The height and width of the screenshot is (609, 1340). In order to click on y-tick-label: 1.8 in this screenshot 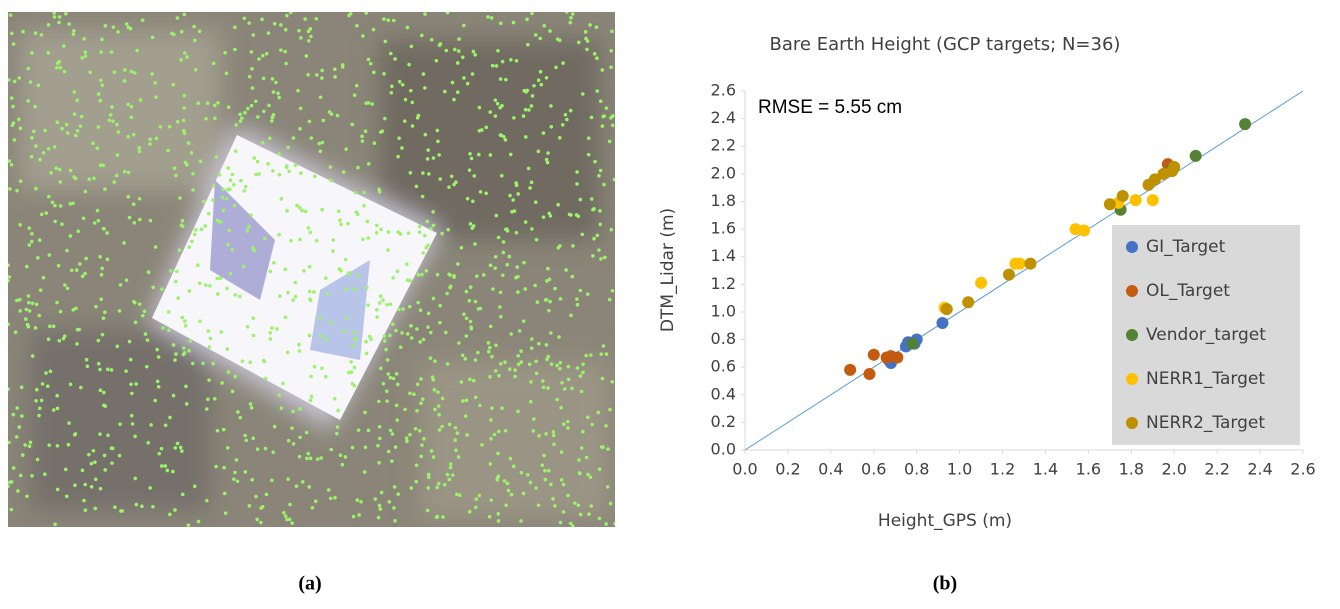, I will do `click(723, 200)`.